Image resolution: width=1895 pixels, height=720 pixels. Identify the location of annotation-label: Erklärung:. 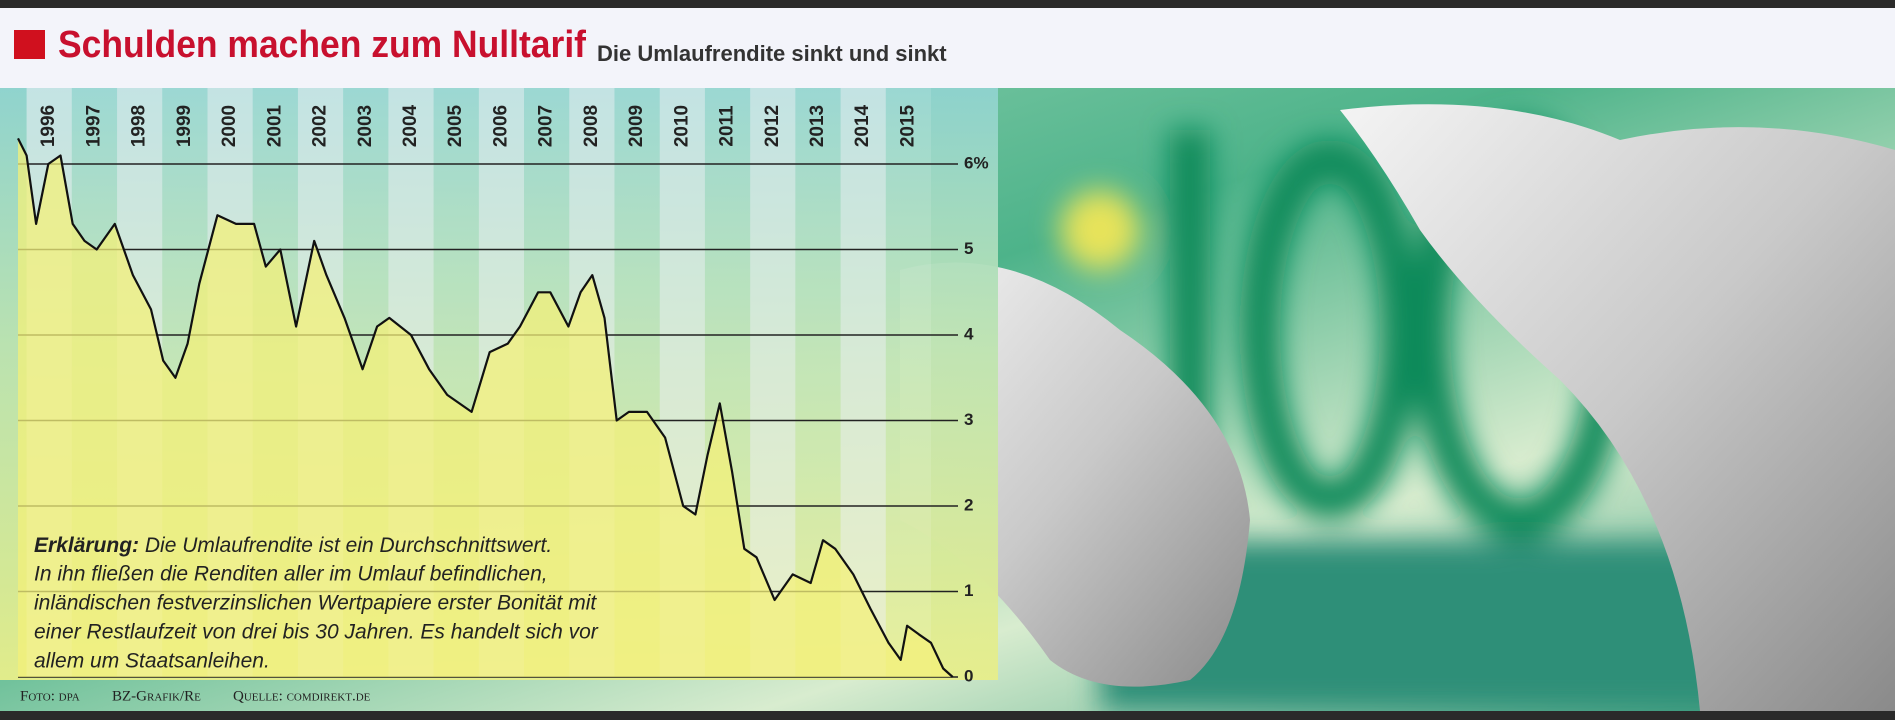
(86, 545).